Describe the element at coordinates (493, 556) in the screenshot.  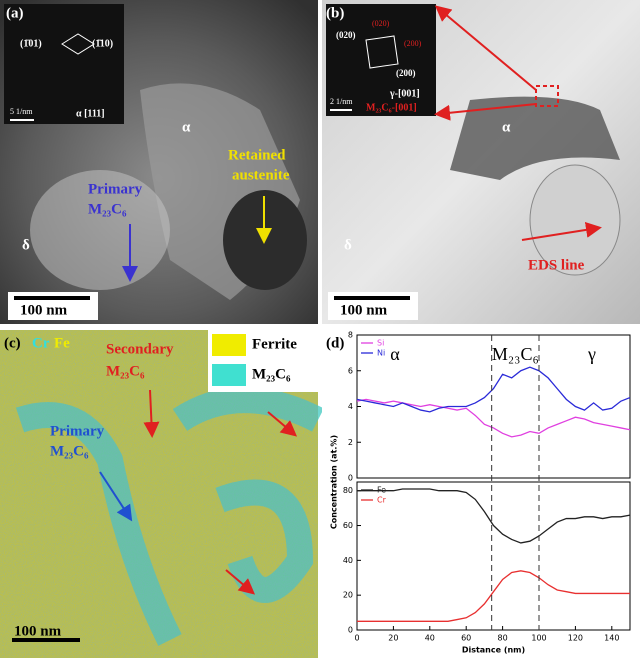
I see `plot-frame` at that location.